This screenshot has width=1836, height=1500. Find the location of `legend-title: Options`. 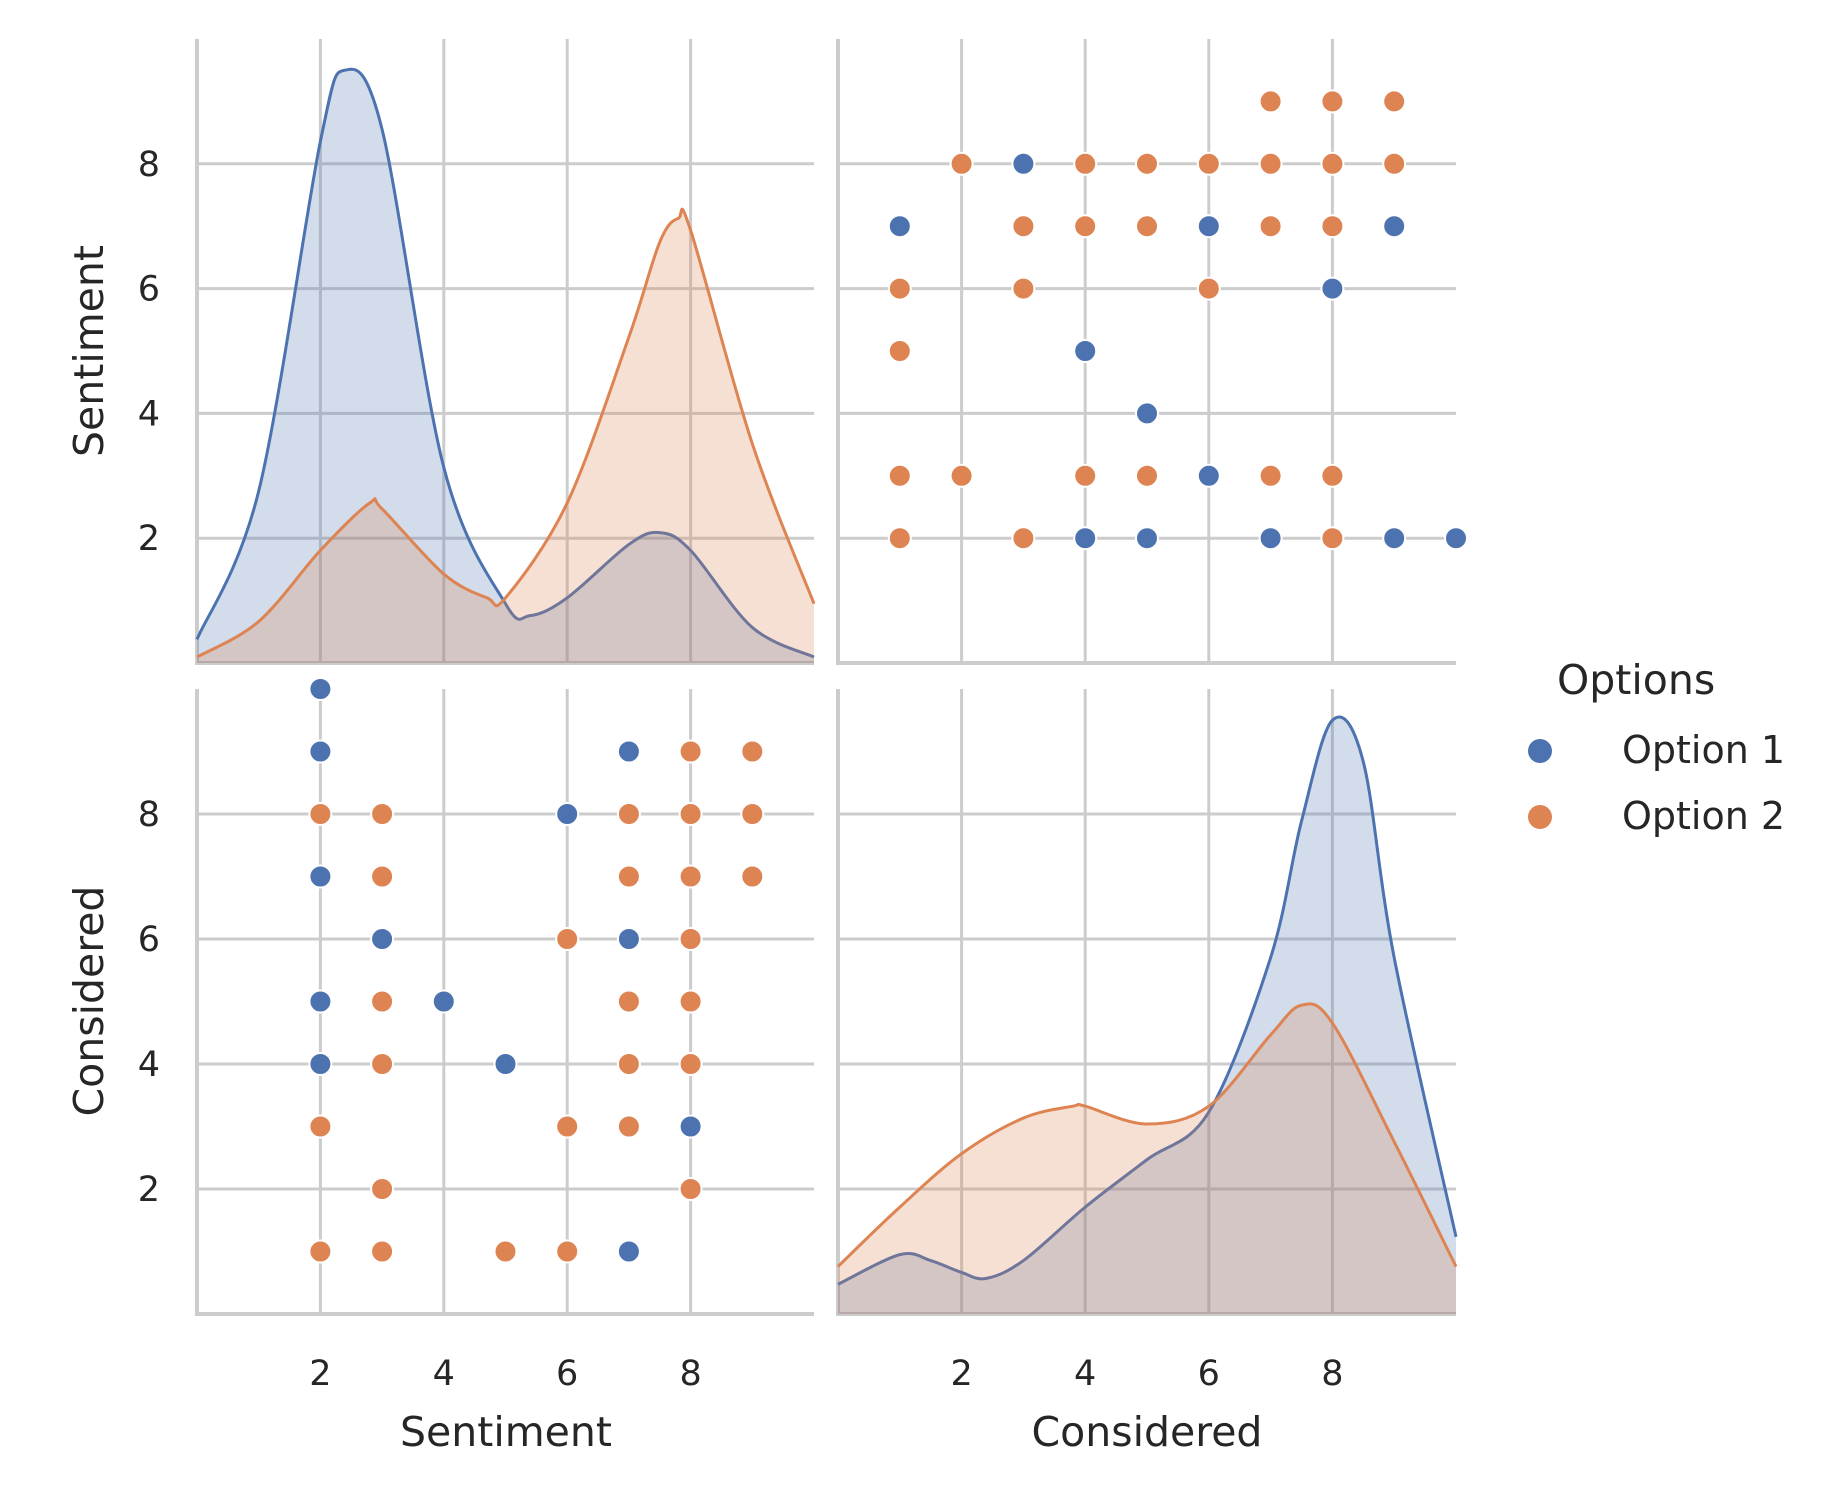

legend-title: Options is located at coordinates (1636, 680).